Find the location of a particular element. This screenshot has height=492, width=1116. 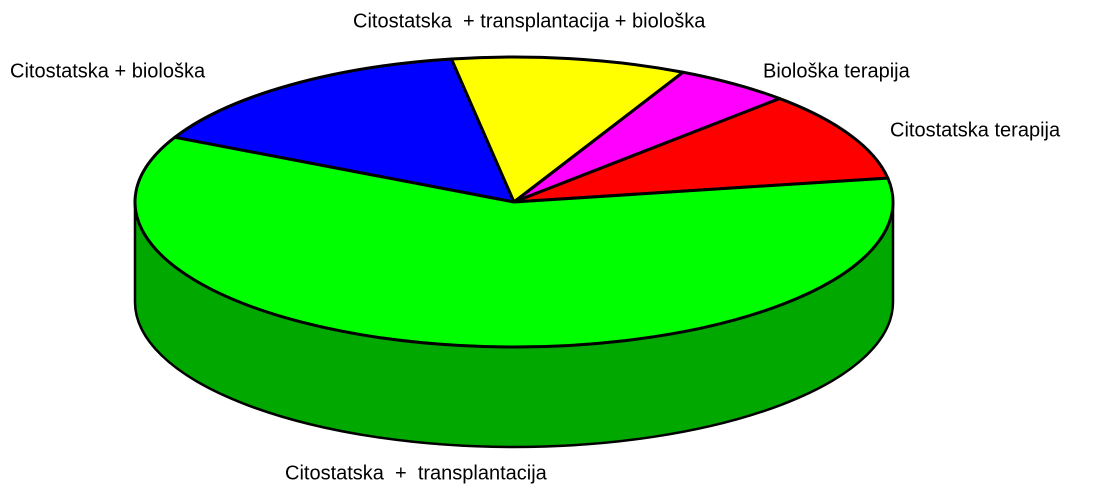

slice-label: Citostatska + transplantacija + biološka is located at coordinates (529, 21).